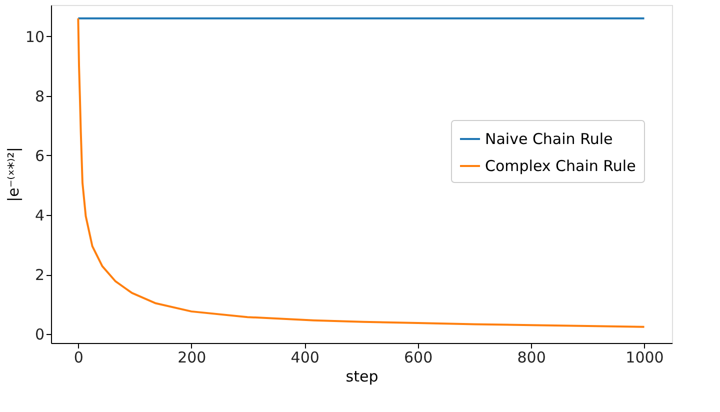  What do you see at coordinates (39, 155) in the screenshot?
I see `y-tick-label: 6` at bounding box center [39, 155].